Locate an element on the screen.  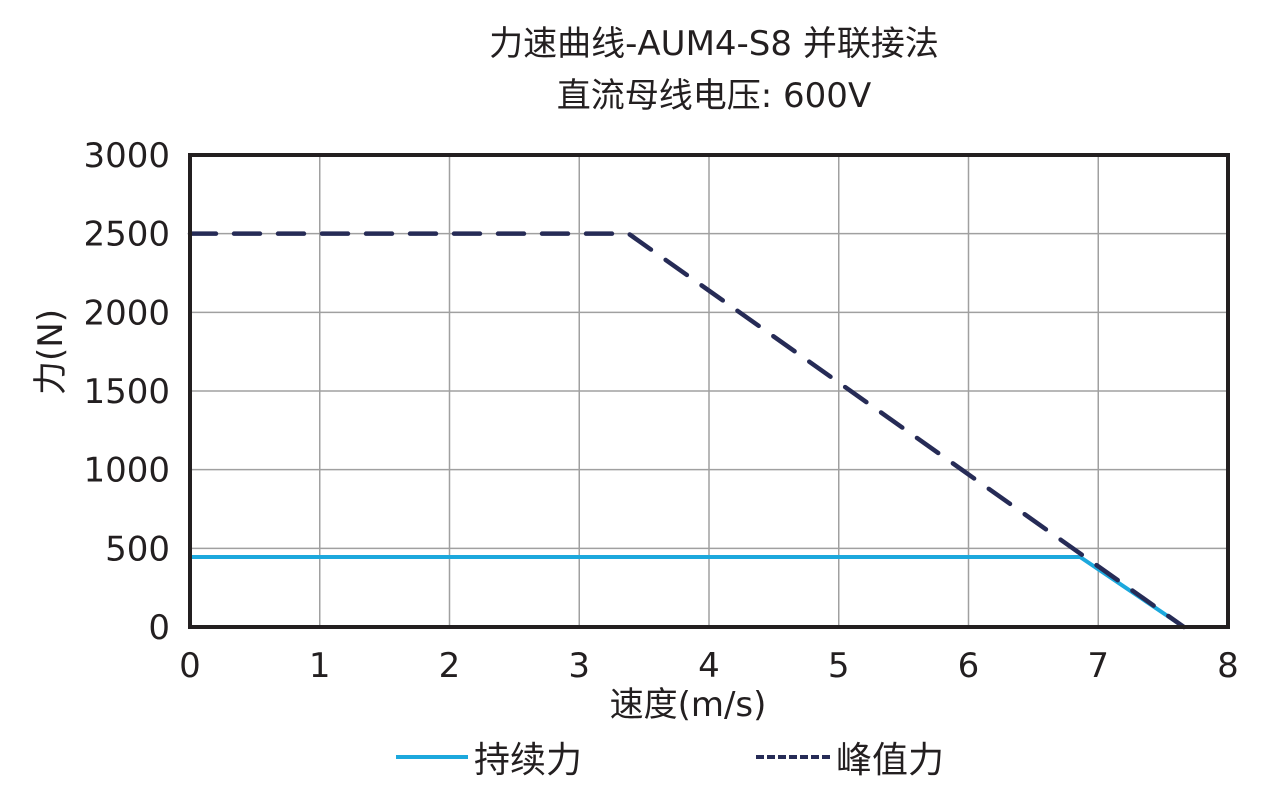
solid-line-icon is located at coordinates (432, 757).